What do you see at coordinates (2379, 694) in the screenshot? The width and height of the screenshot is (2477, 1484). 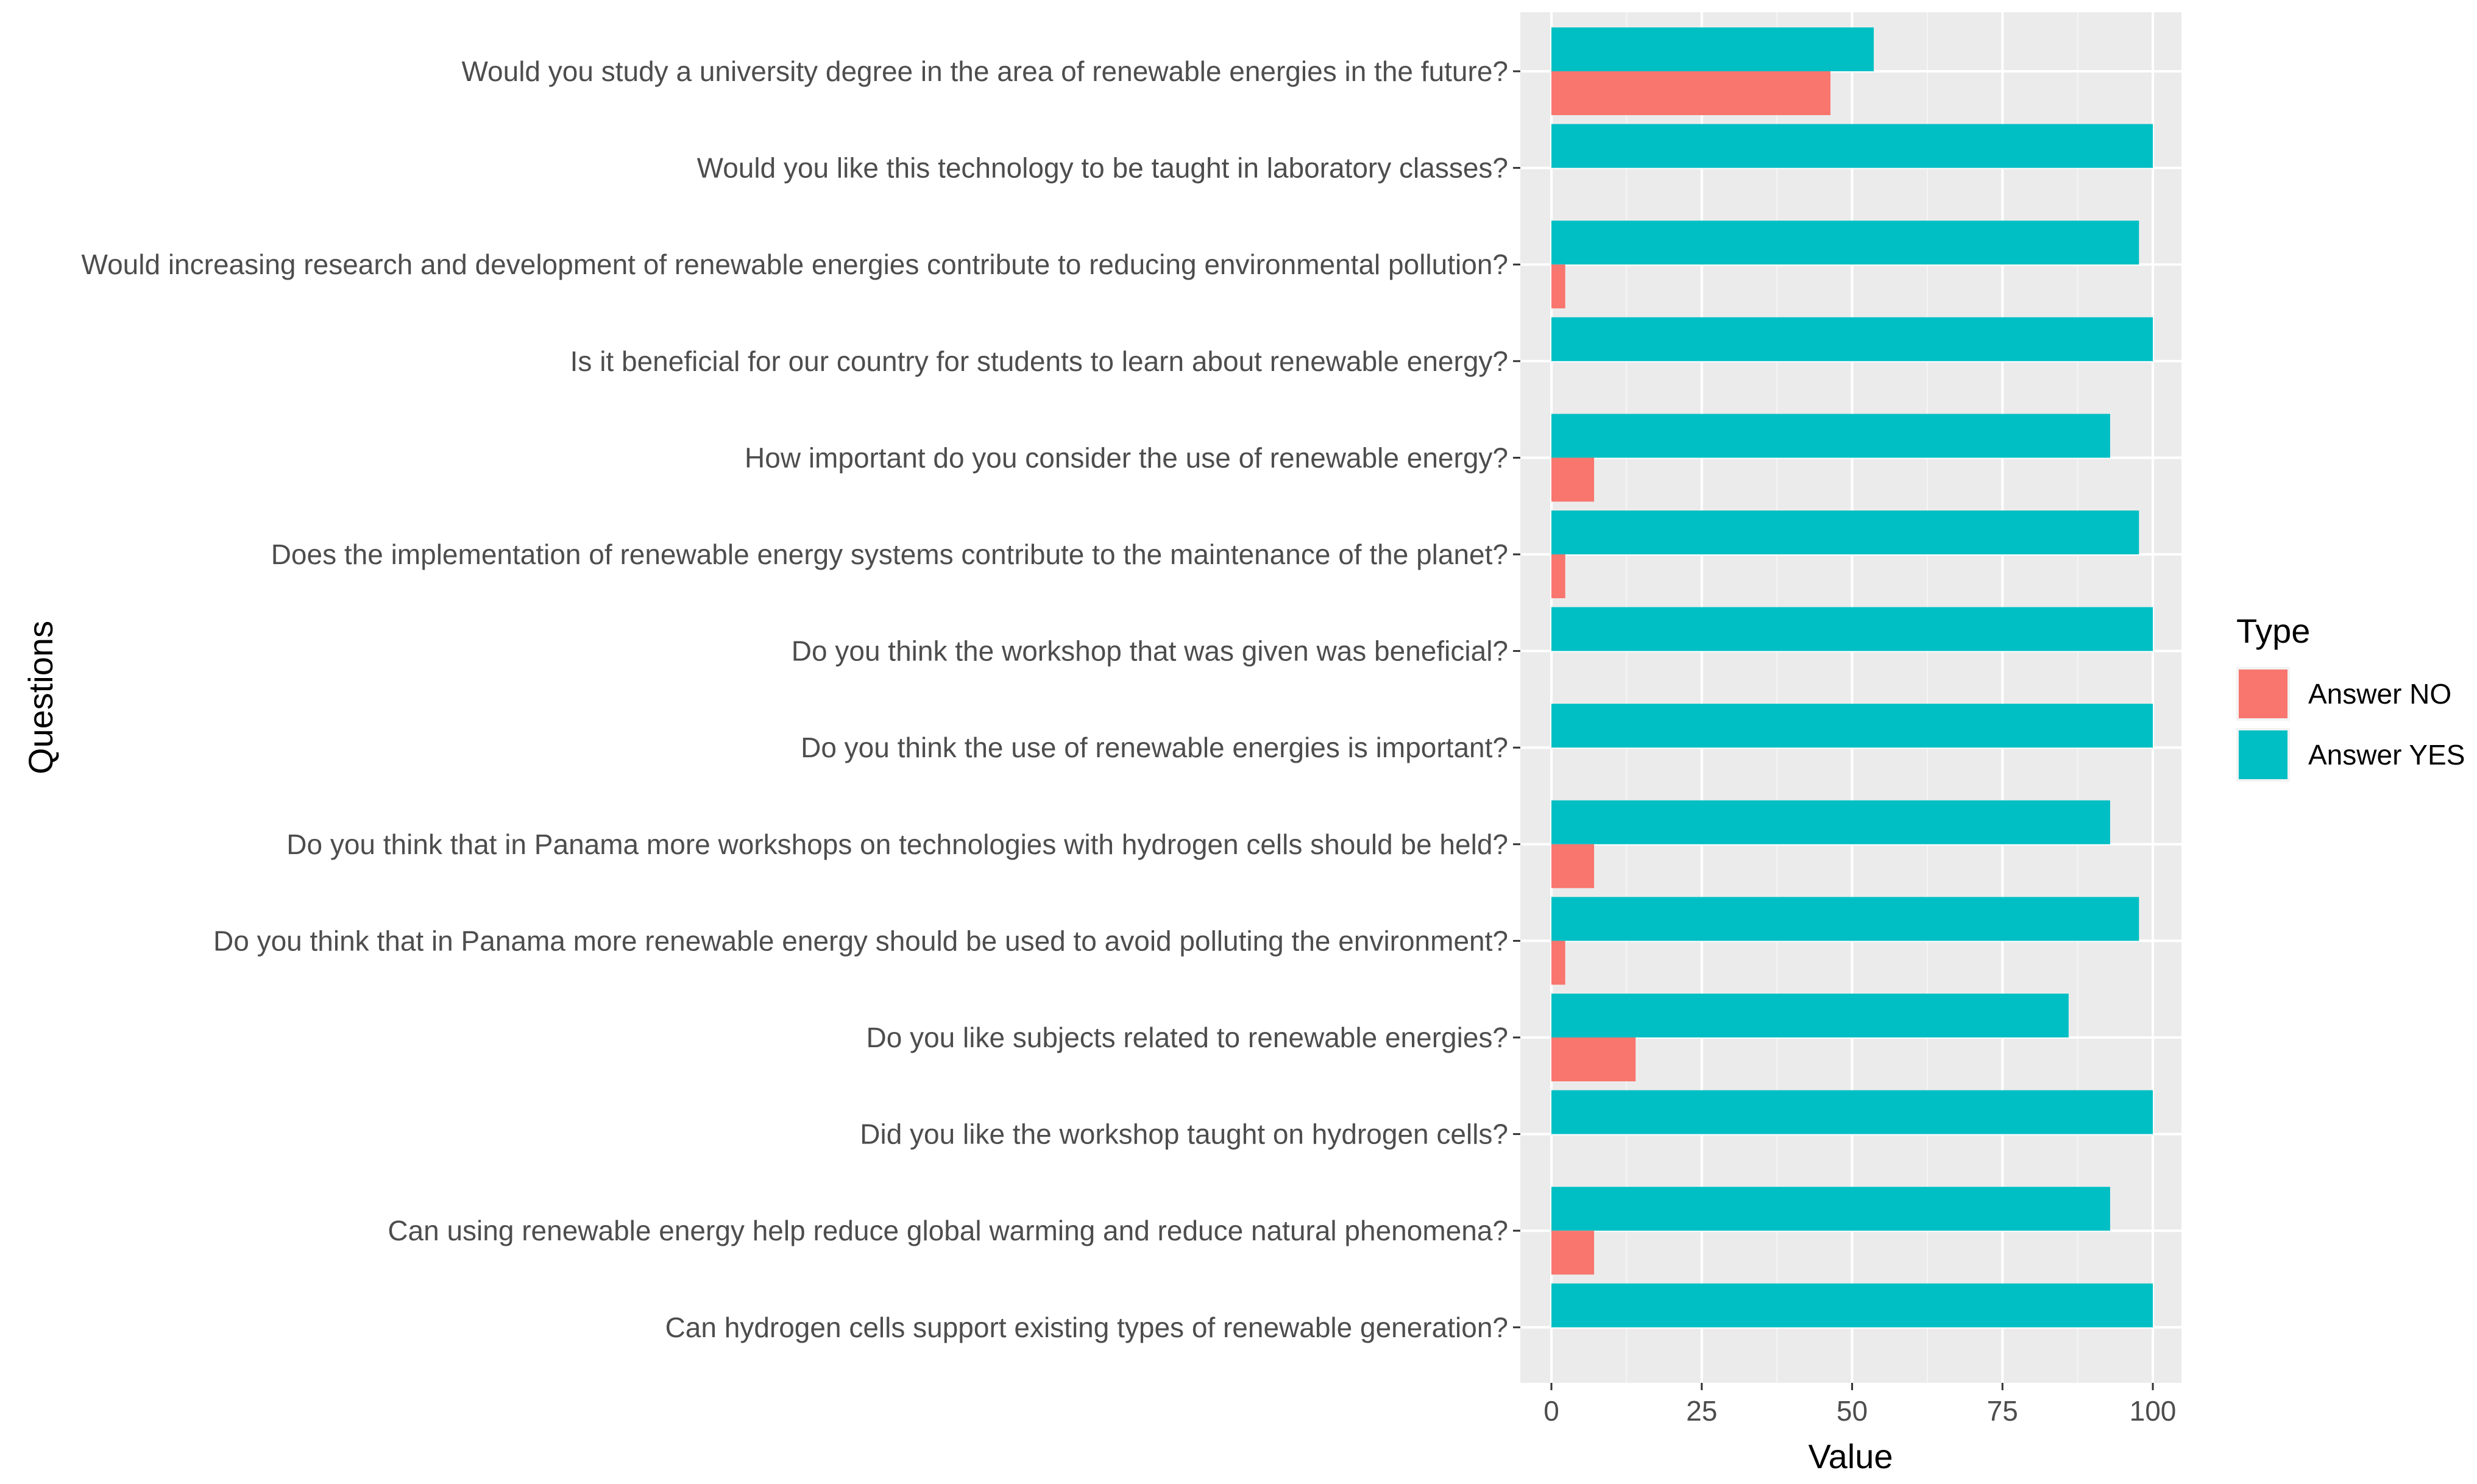 I see `legend-label: Answer NO` at bounding box center [2379, 694].